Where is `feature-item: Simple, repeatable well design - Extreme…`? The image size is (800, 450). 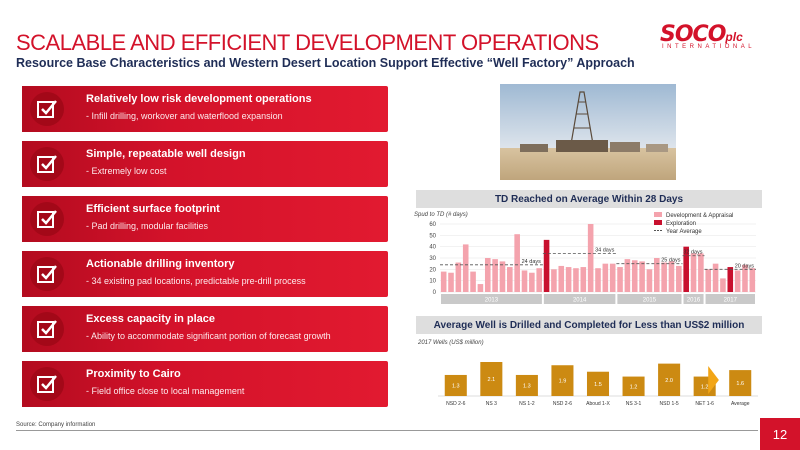
feature-item: Simple, repeatable well design - Extreme… is located at coordinates (205, 164).